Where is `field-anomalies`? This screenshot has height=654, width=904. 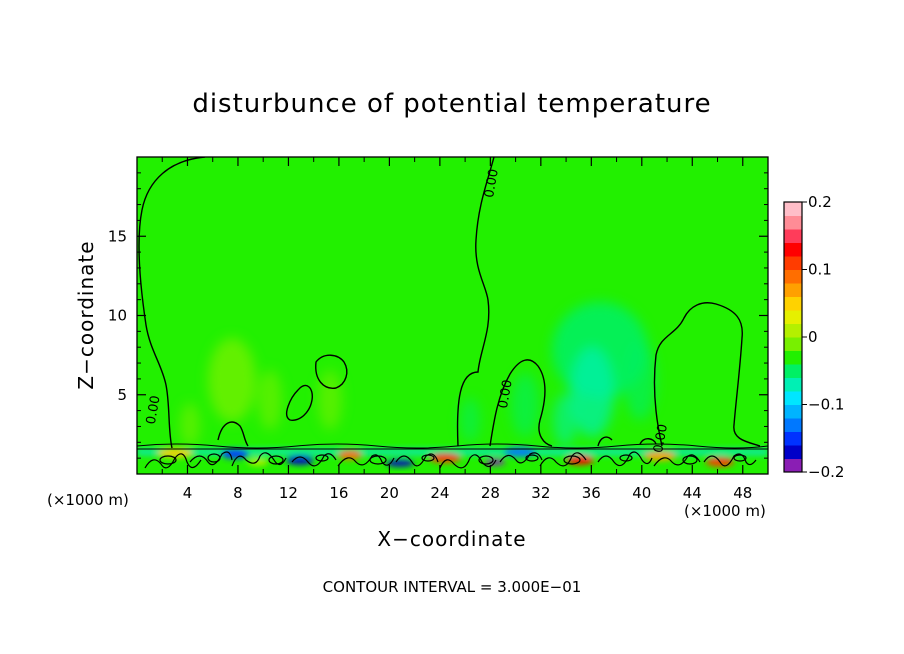 field-anomalies is located at coordinates (418, 374).